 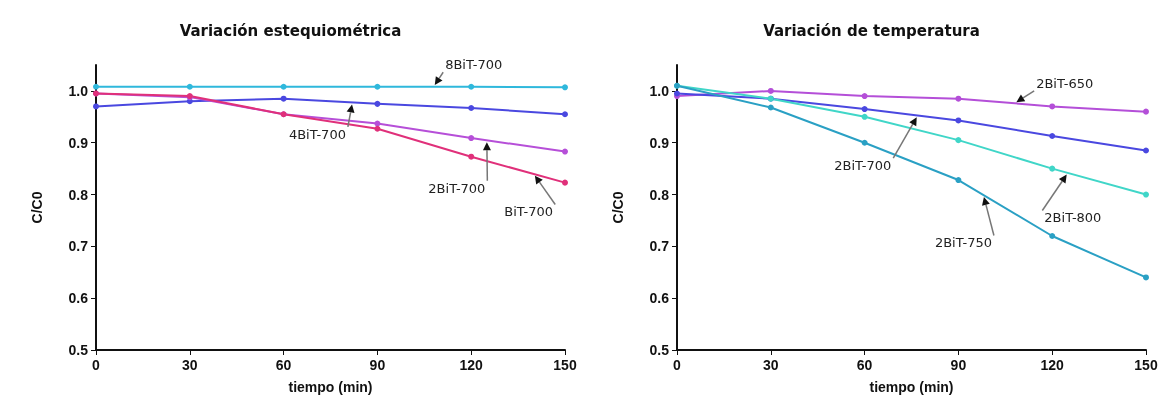 I want to click on series-label: 8BiT-700, so click(x=474, y=65).